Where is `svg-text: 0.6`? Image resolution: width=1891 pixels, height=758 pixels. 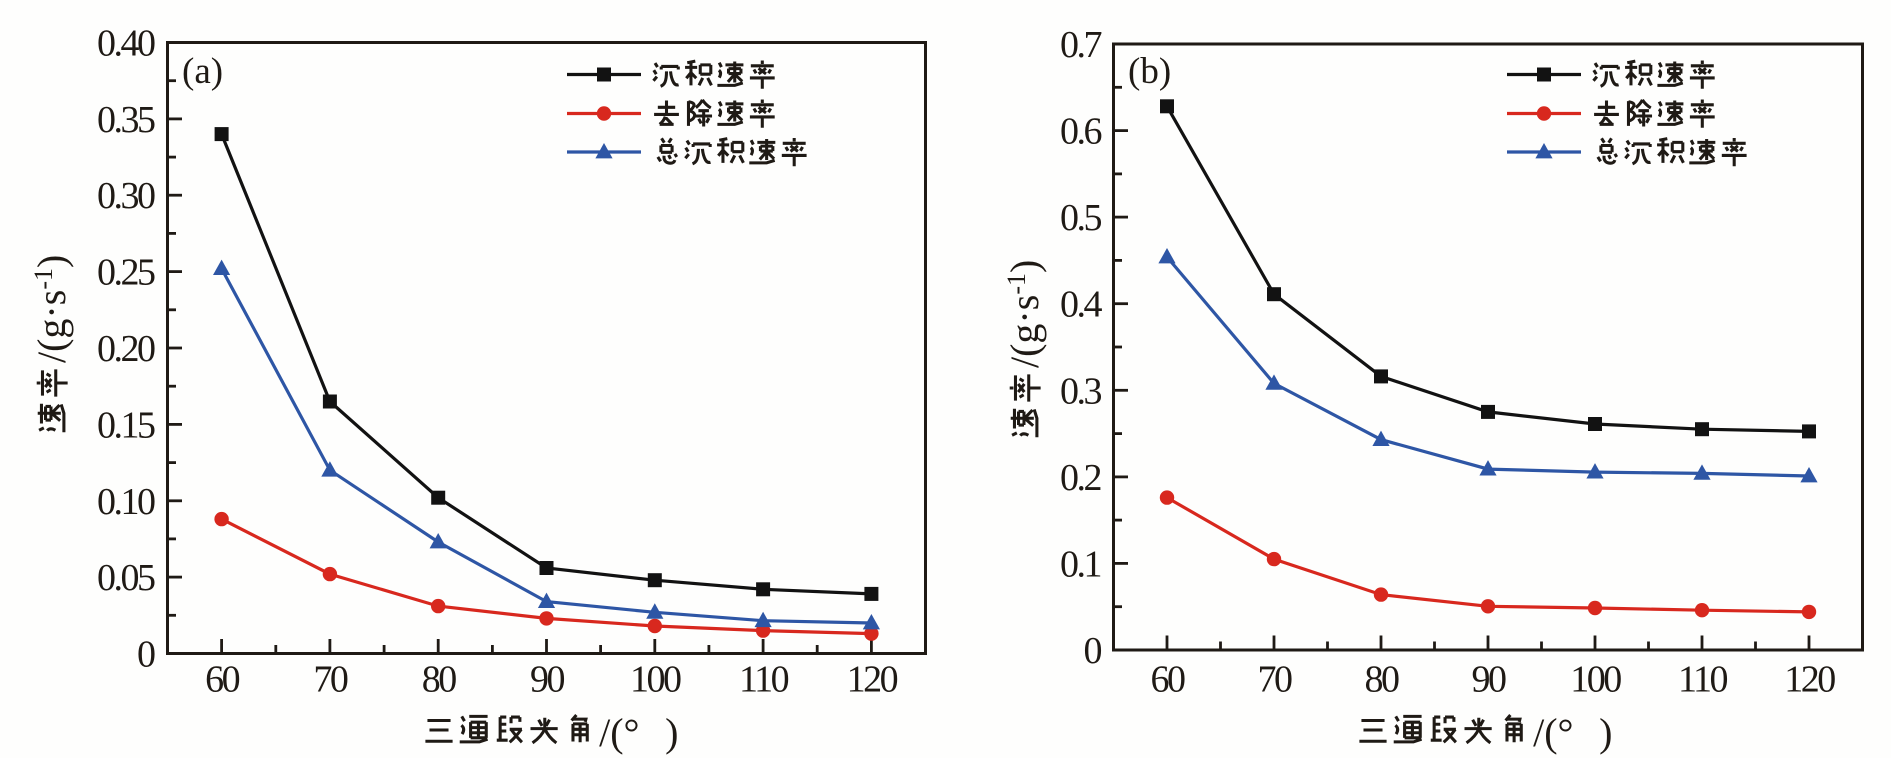
svg-text: 0.6 is located at coordinates (1081, 132).